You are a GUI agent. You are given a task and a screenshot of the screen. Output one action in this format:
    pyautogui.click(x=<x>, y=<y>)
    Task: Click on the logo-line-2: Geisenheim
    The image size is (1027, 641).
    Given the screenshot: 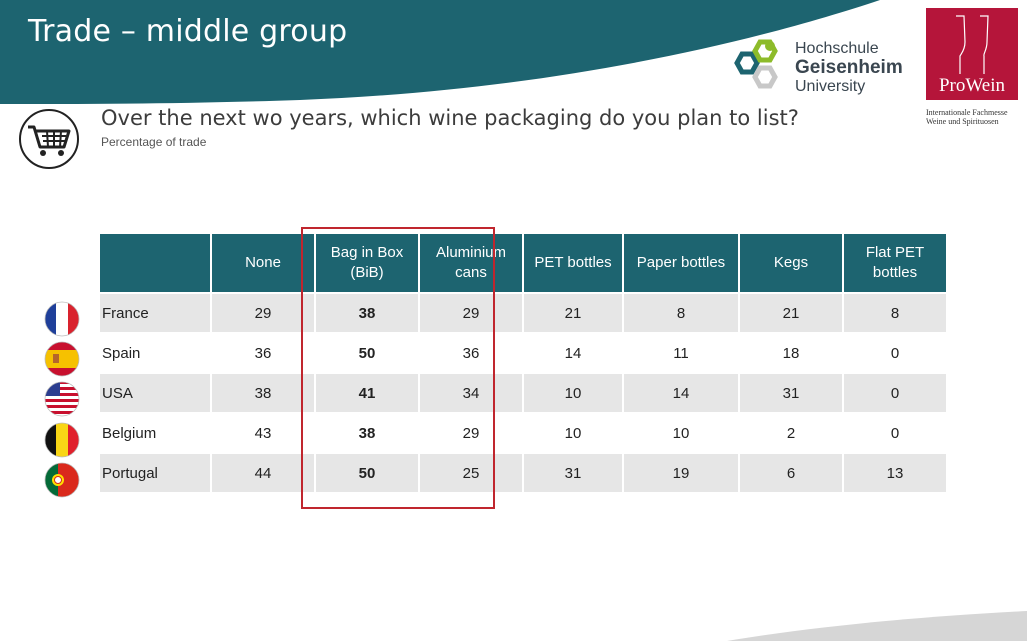 What is the action you would take?
    pyautogui.click(x=849, y=67)
    